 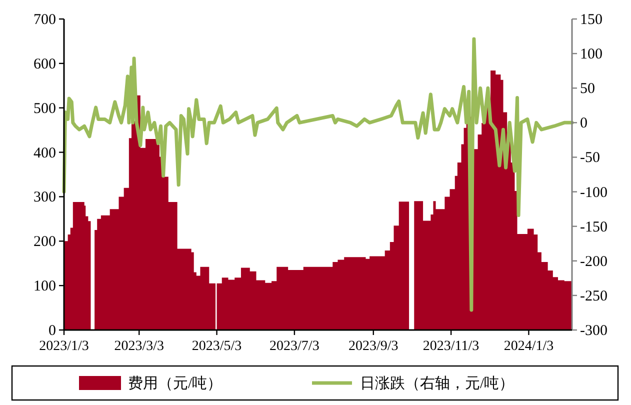 I want to click on legend-label: 费用（元/吨）, so click(x=175, y=383).